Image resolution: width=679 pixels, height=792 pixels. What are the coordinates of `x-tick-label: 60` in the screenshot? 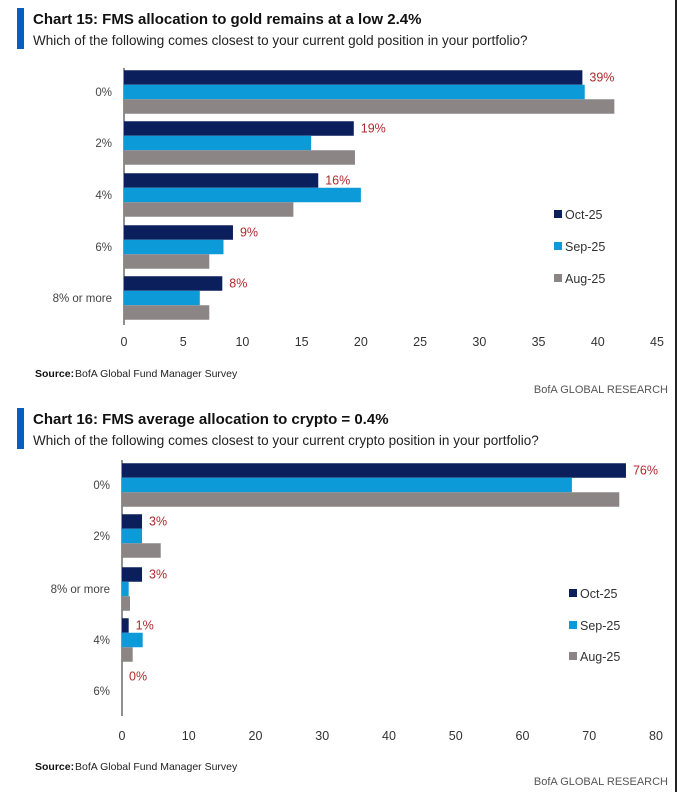 It's located at (523, 736).